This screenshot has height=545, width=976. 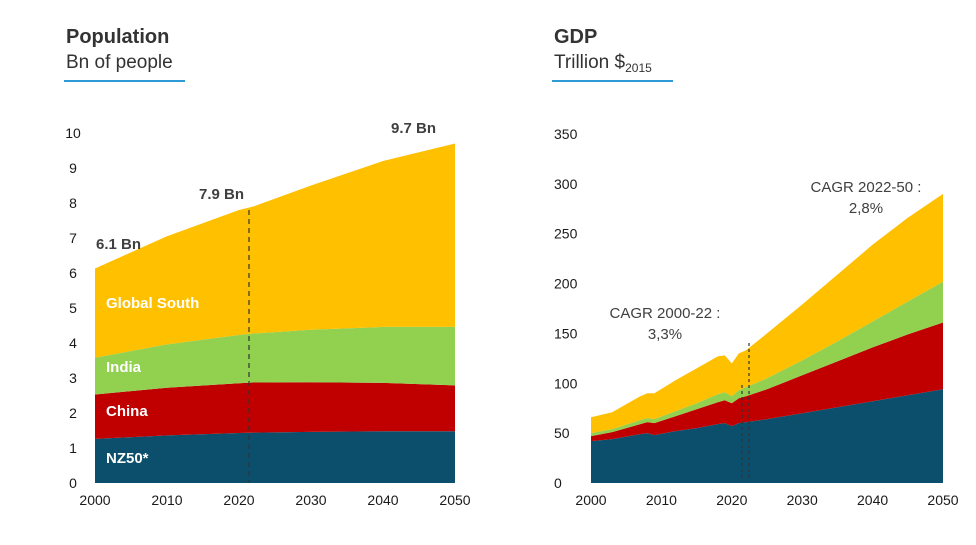 I want to click on gdp-ytick-label: 150, so click(x=566, y=333).